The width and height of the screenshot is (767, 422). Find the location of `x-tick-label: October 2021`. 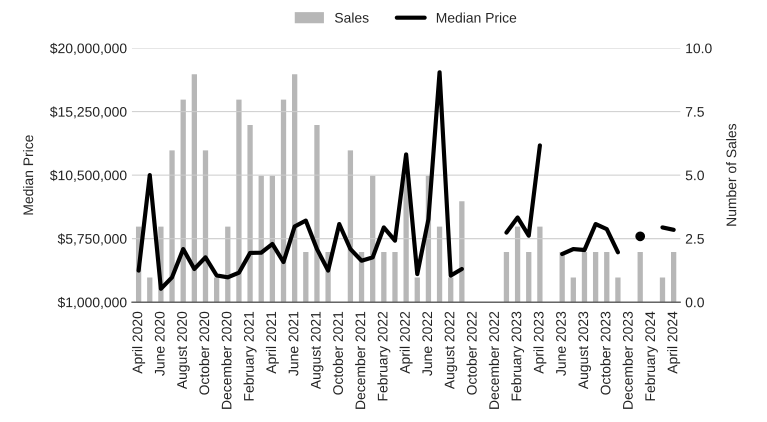

x-tick-label: October 2021 is located at coordinates (337, 353).